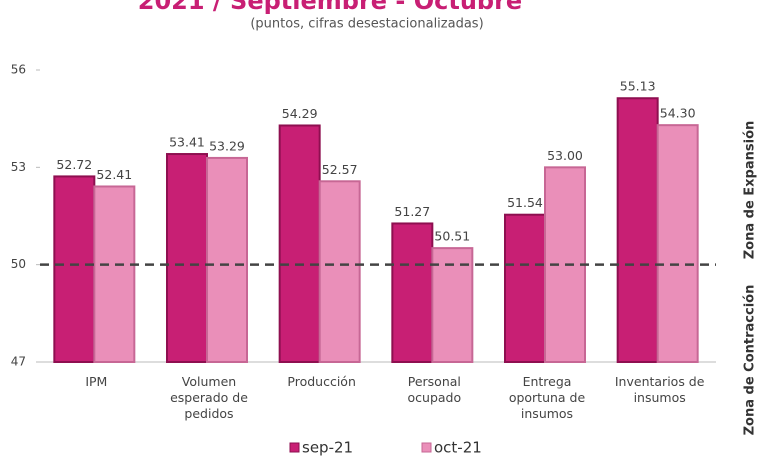 This screenshot has width=768, height=459. I want to click on value-label: 52.57, so click(340, 169).